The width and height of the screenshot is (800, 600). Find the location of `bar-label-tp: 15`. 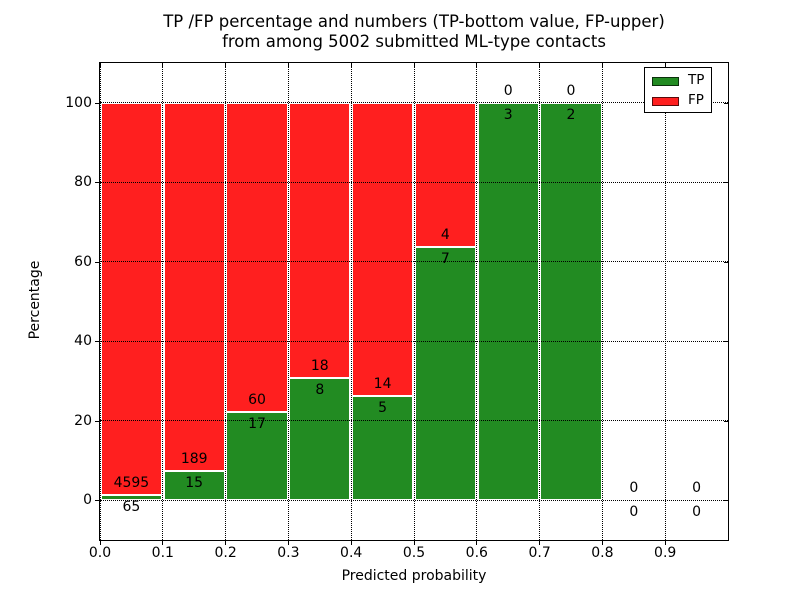

bar-label-tp: 15 is located at coordinates (194, 483).